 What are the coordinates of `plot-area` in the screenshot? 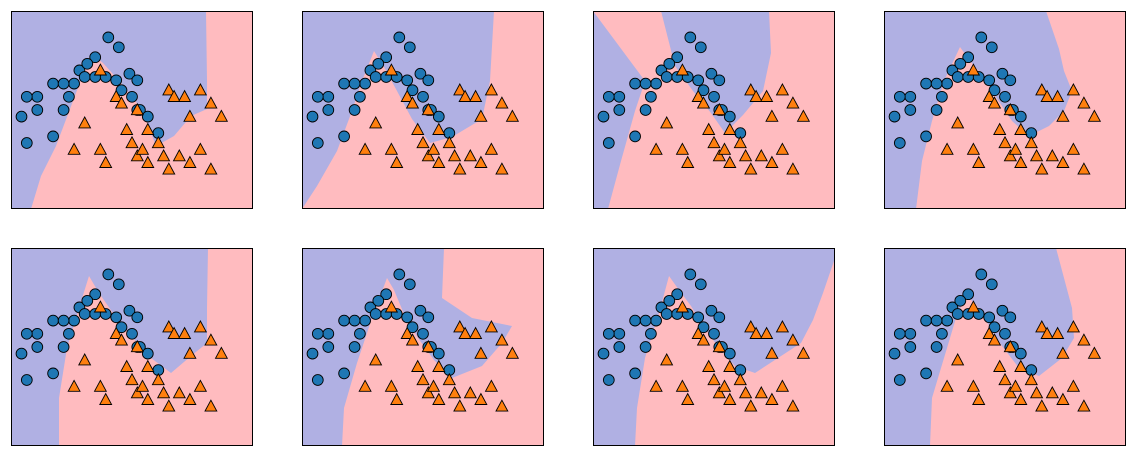 It's located at (423, 110).